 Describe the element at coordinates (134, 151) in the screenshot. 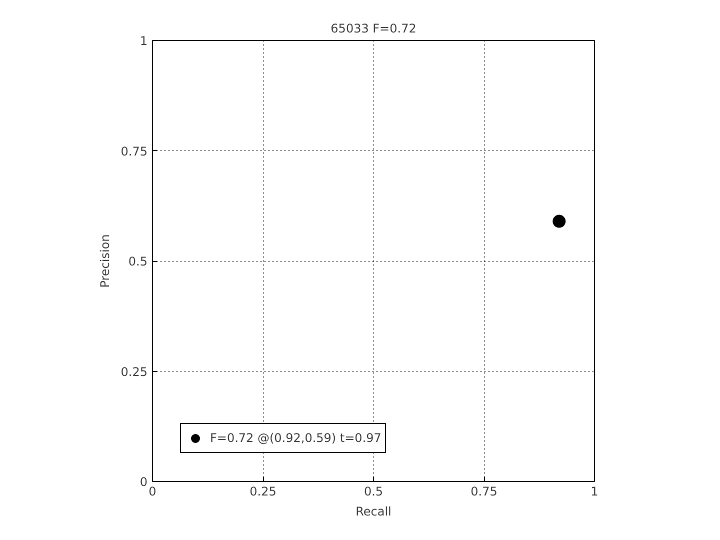

I see `y-tick-label: 0.75` at that location.